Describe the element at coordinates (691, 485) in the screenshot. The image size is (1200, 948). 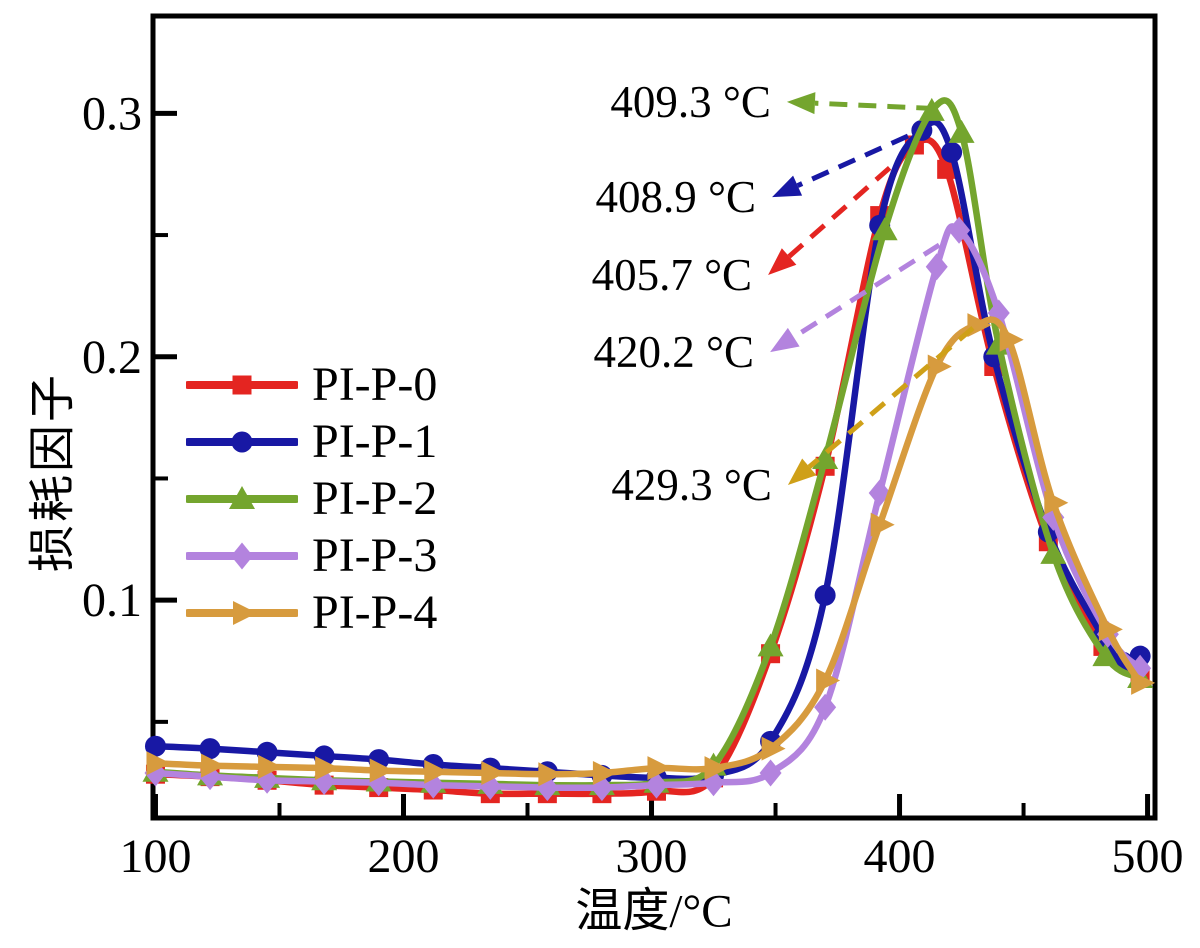
I see `annotation-label: 429.3 °C` at that location.